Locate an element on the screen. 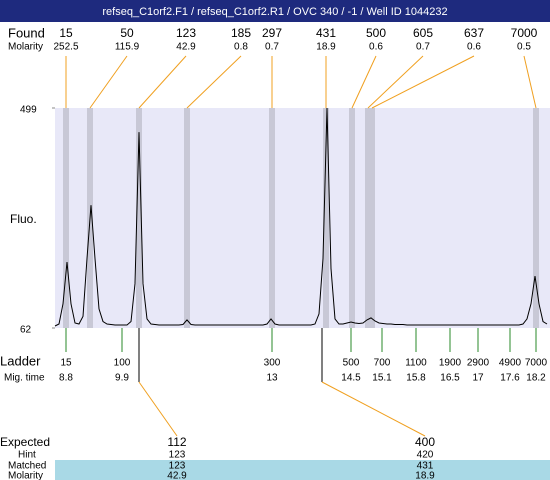 The width and height of the screenshot is (550, 480). ladder-size: 300 is located at coordinates (272, 363).